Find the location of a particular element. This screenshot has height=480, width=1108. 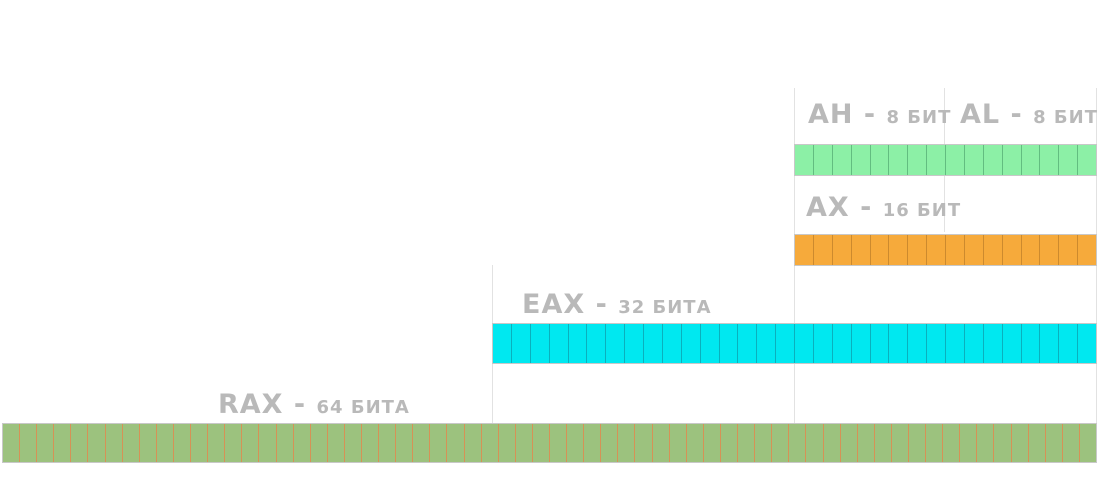

ah-label: AH - 8 БИТ is located at coordinates (879, 114).